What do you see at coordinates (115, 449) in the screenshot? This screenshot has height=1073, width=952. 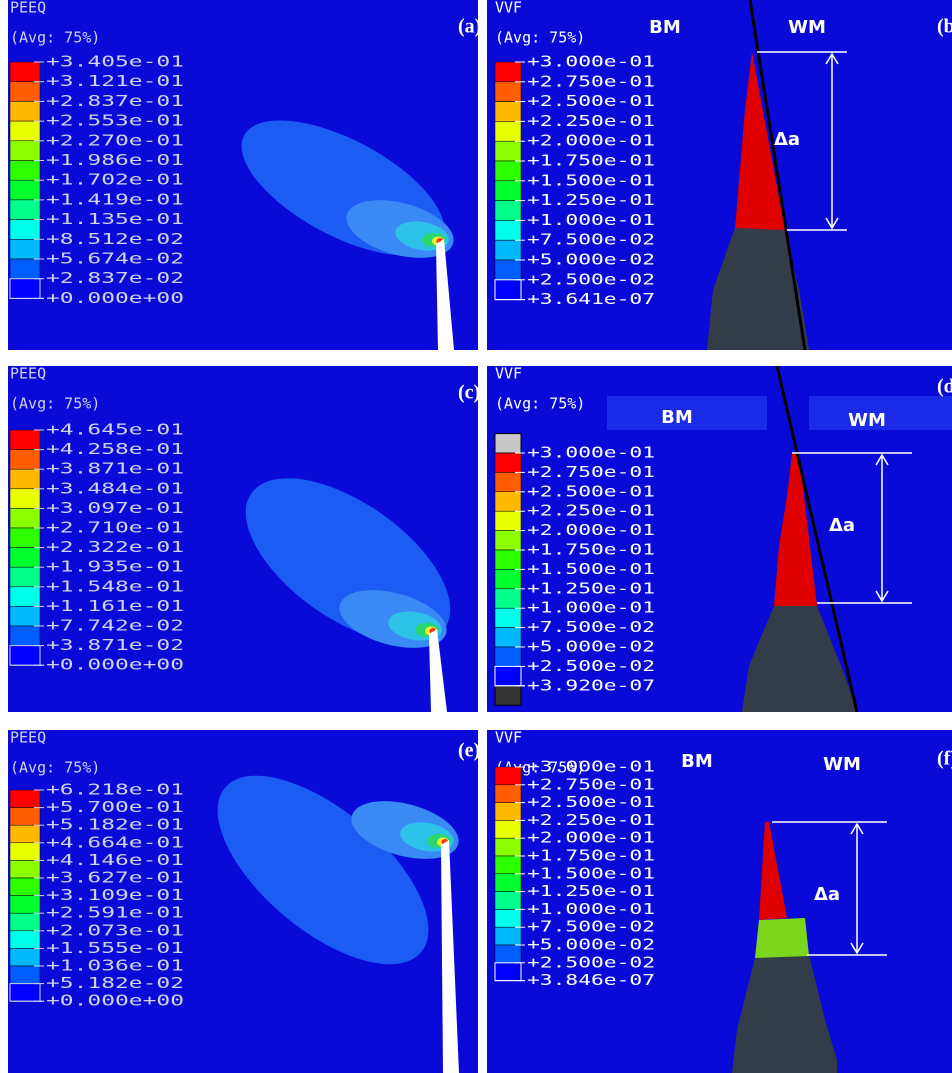 I see `legend-value: +4.258e-01` at bounding box center [115, 449].